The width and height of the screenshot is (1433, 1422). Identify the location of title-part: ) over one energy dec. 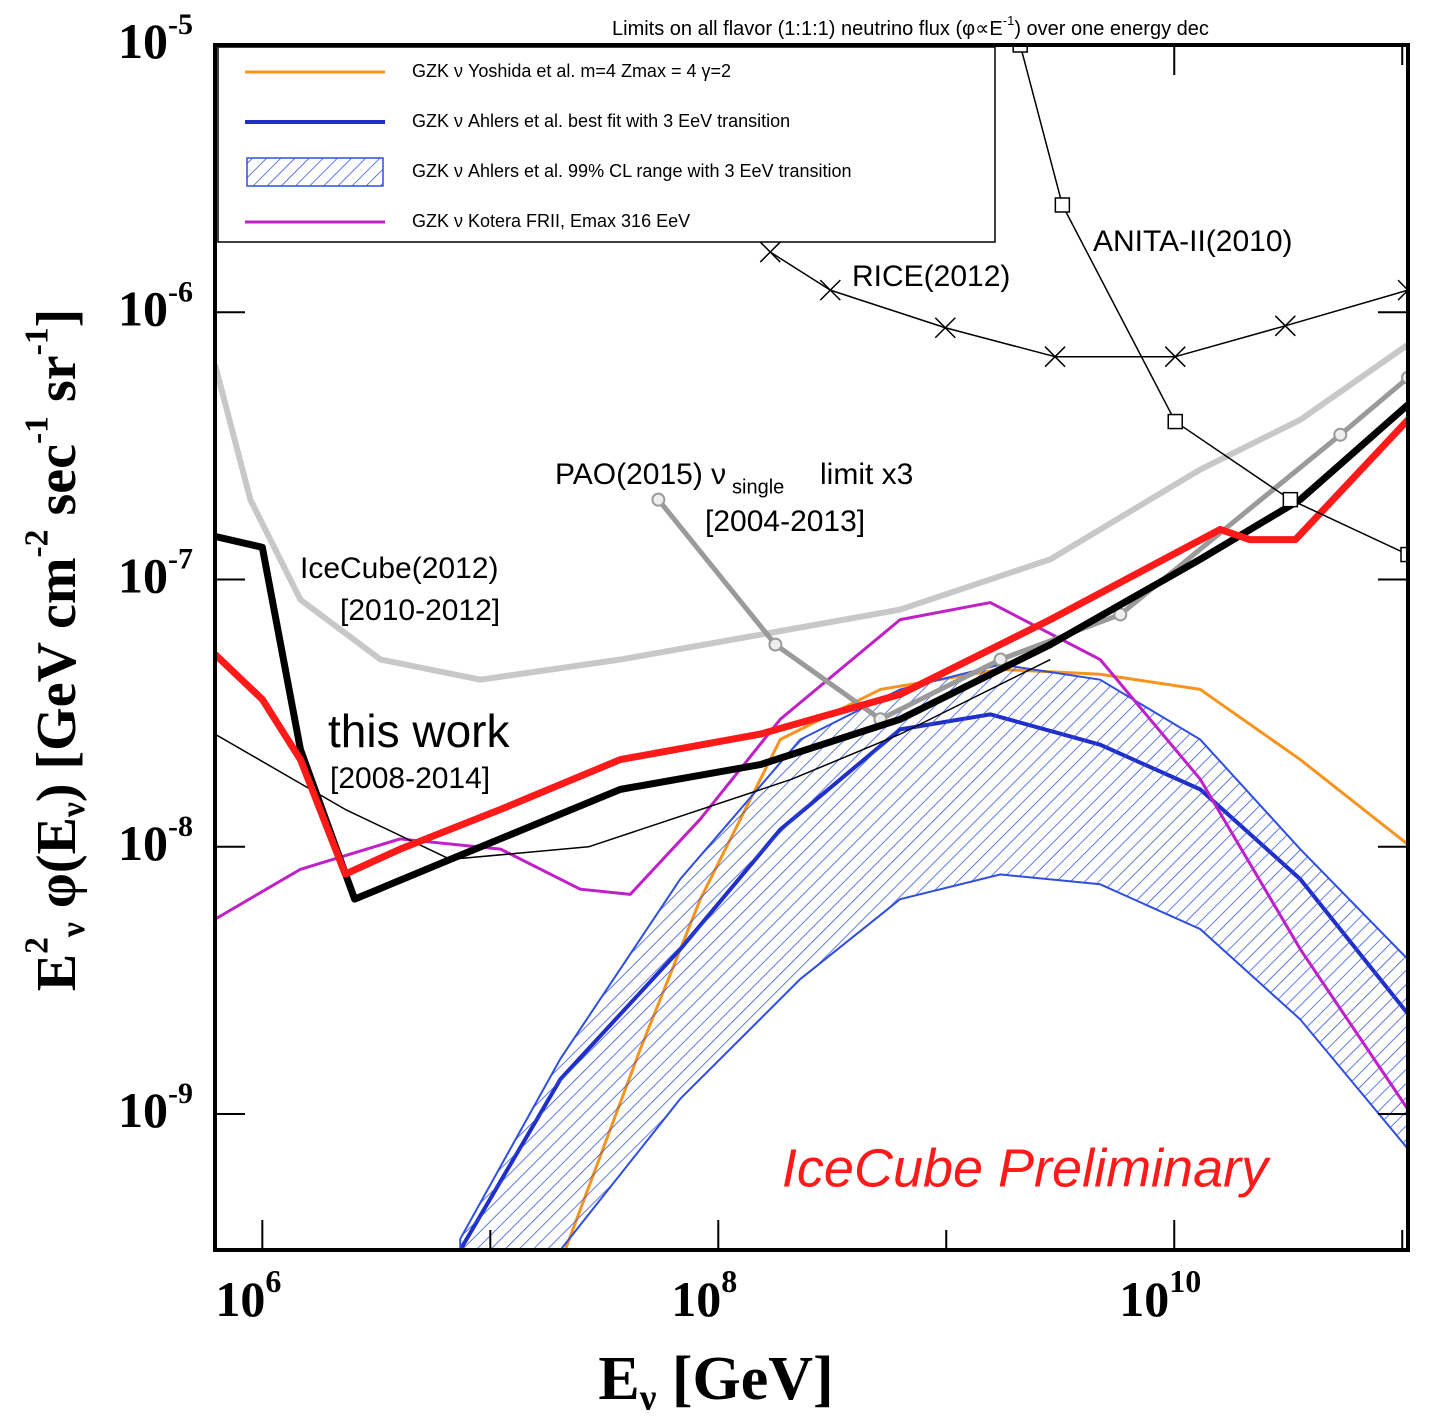
(1111, 29).